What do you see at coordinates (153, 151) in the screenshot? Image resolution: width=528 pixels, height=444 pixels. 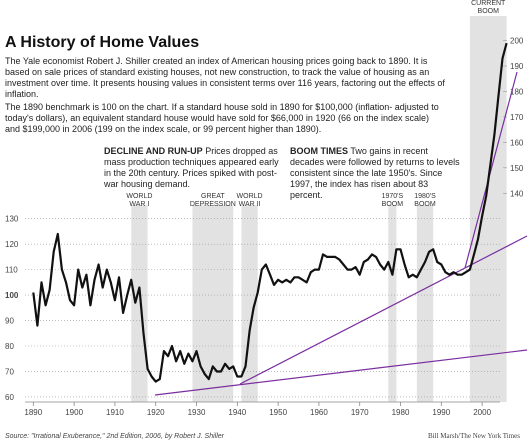 I see `annotation-heading: DECLINE AND RUN-UP` at bounding box center [153, 151].